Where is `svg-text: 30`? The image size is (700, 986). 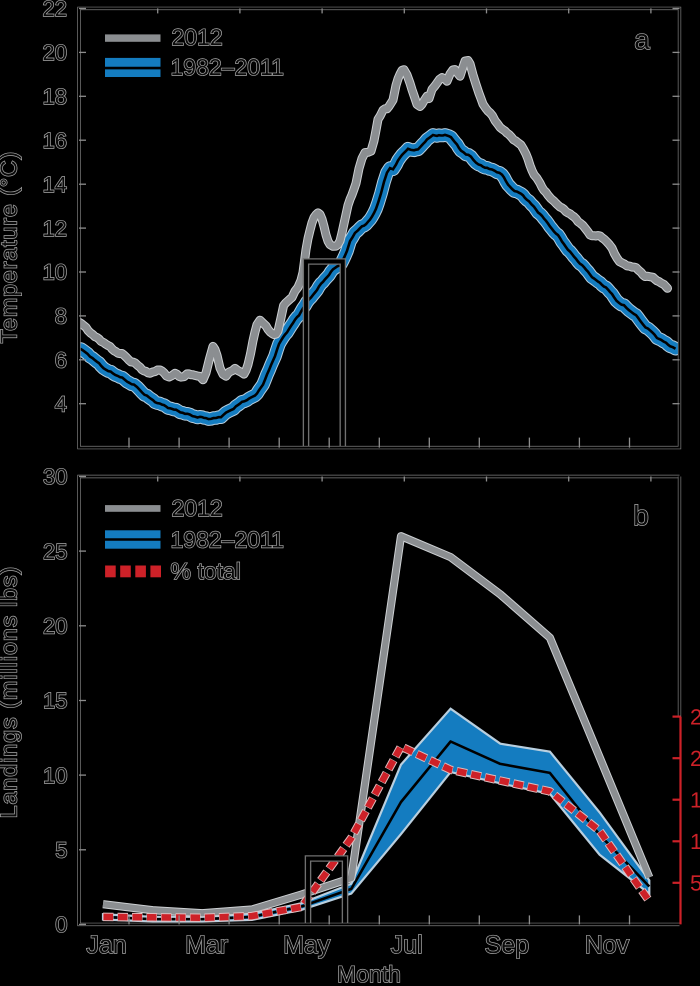 svg-text: 30 is located at coordinates (55, 476).